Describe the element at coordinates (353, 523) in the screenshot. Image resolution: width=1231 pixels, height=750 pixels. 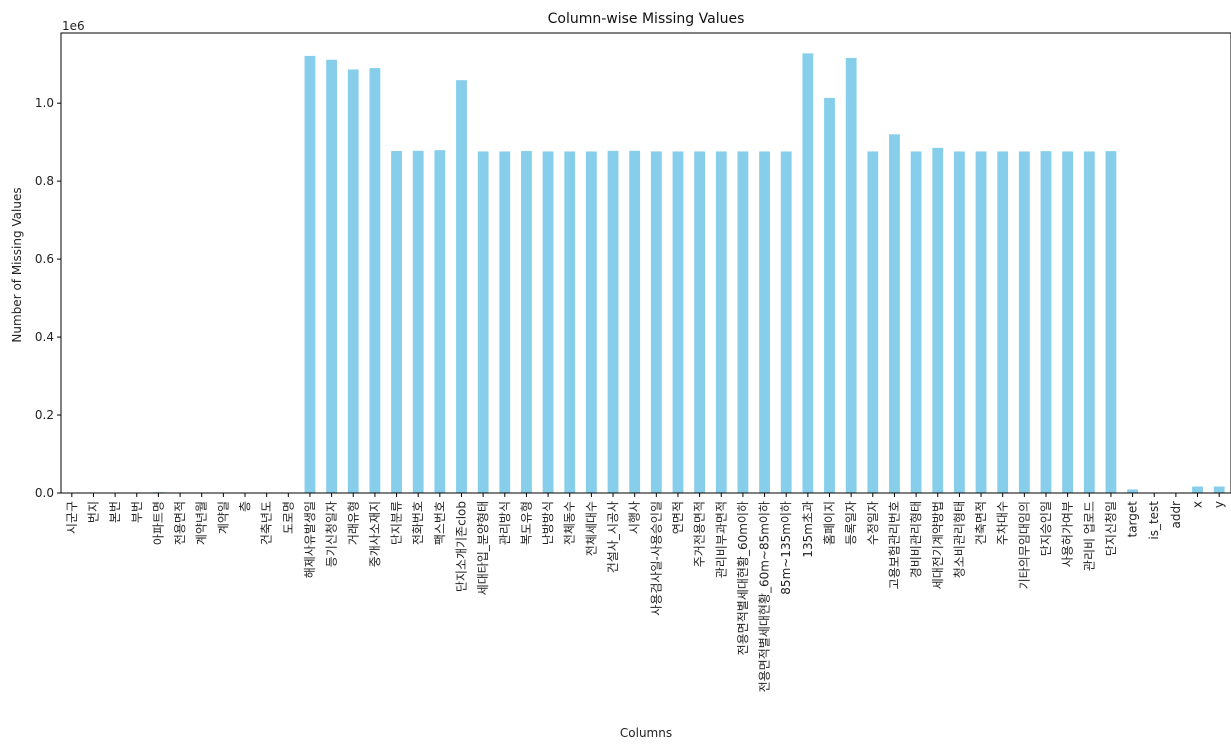
I see `x-tick-label-13: 거래유형` at that location.